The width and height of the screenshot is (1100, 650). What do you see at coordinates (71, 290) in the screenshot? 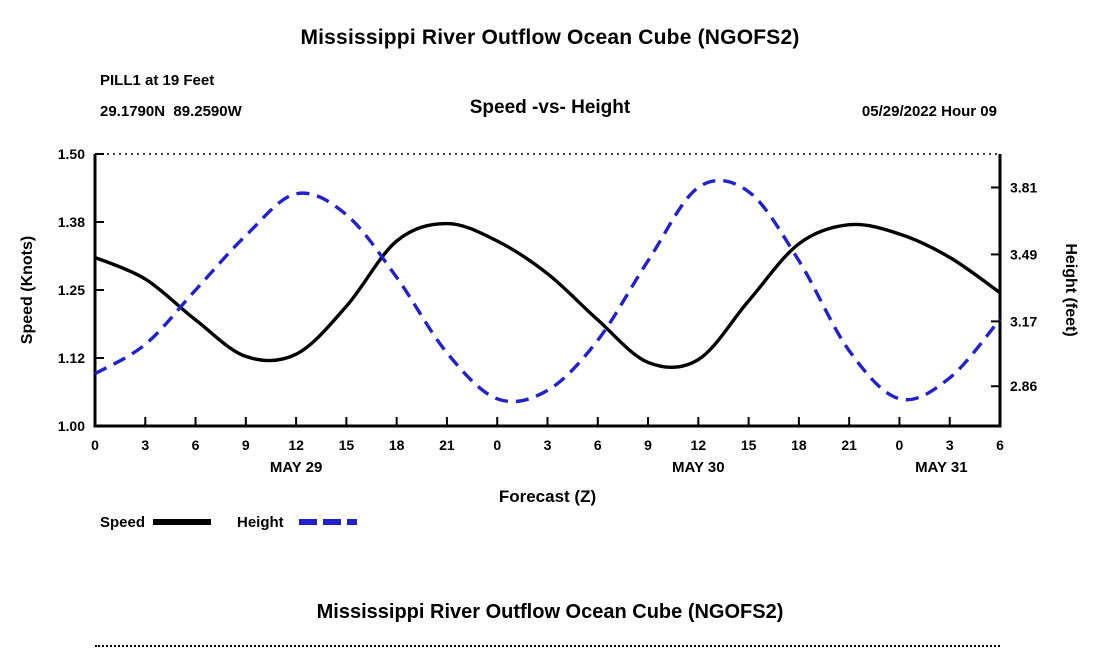
I see `left-tick-label: 1.25` at bounding box center [71, 290].